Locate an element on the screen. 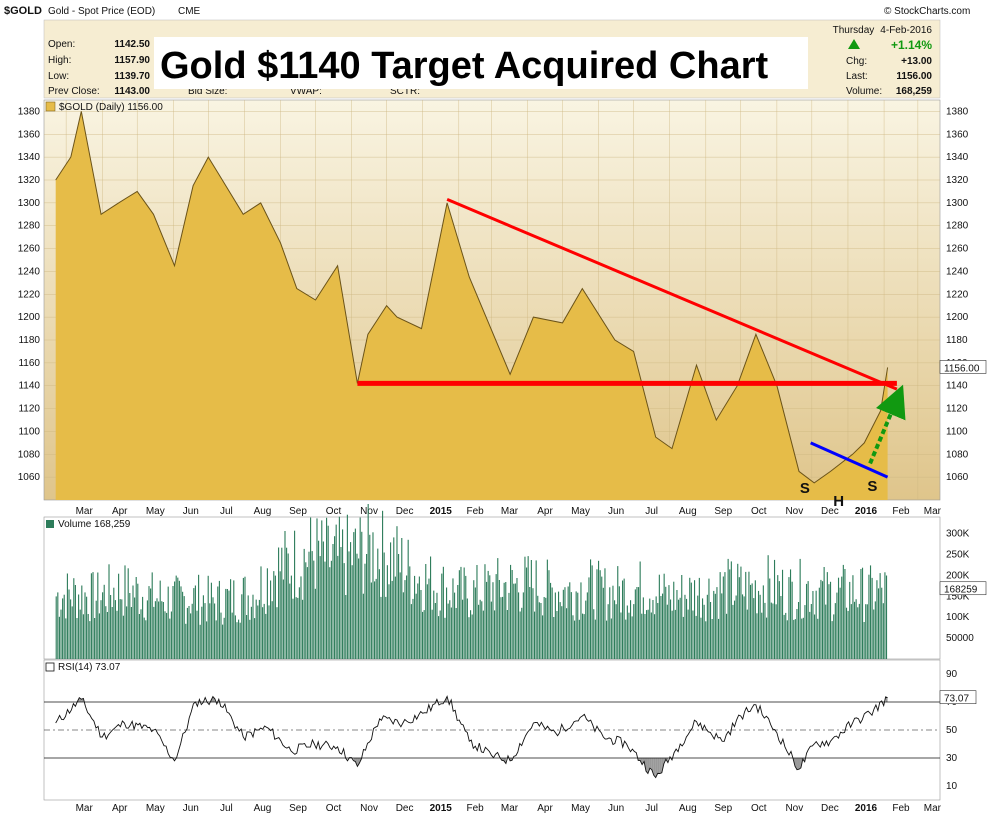 The height and width of the screenshot is (822, 990). price-y-tick-right: 1260 is located at coordinates (957, 249).